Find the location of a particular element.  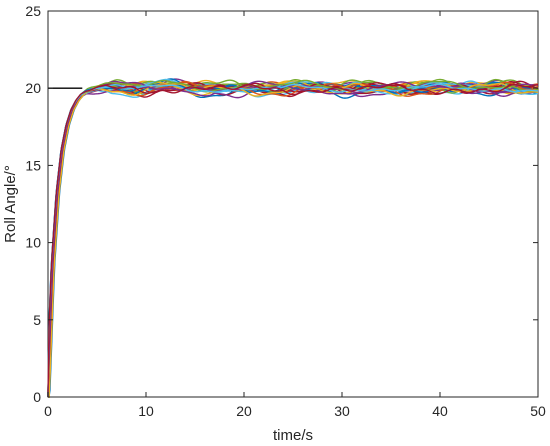

y-tick-label: 0 is located at coordinates (37, 397).